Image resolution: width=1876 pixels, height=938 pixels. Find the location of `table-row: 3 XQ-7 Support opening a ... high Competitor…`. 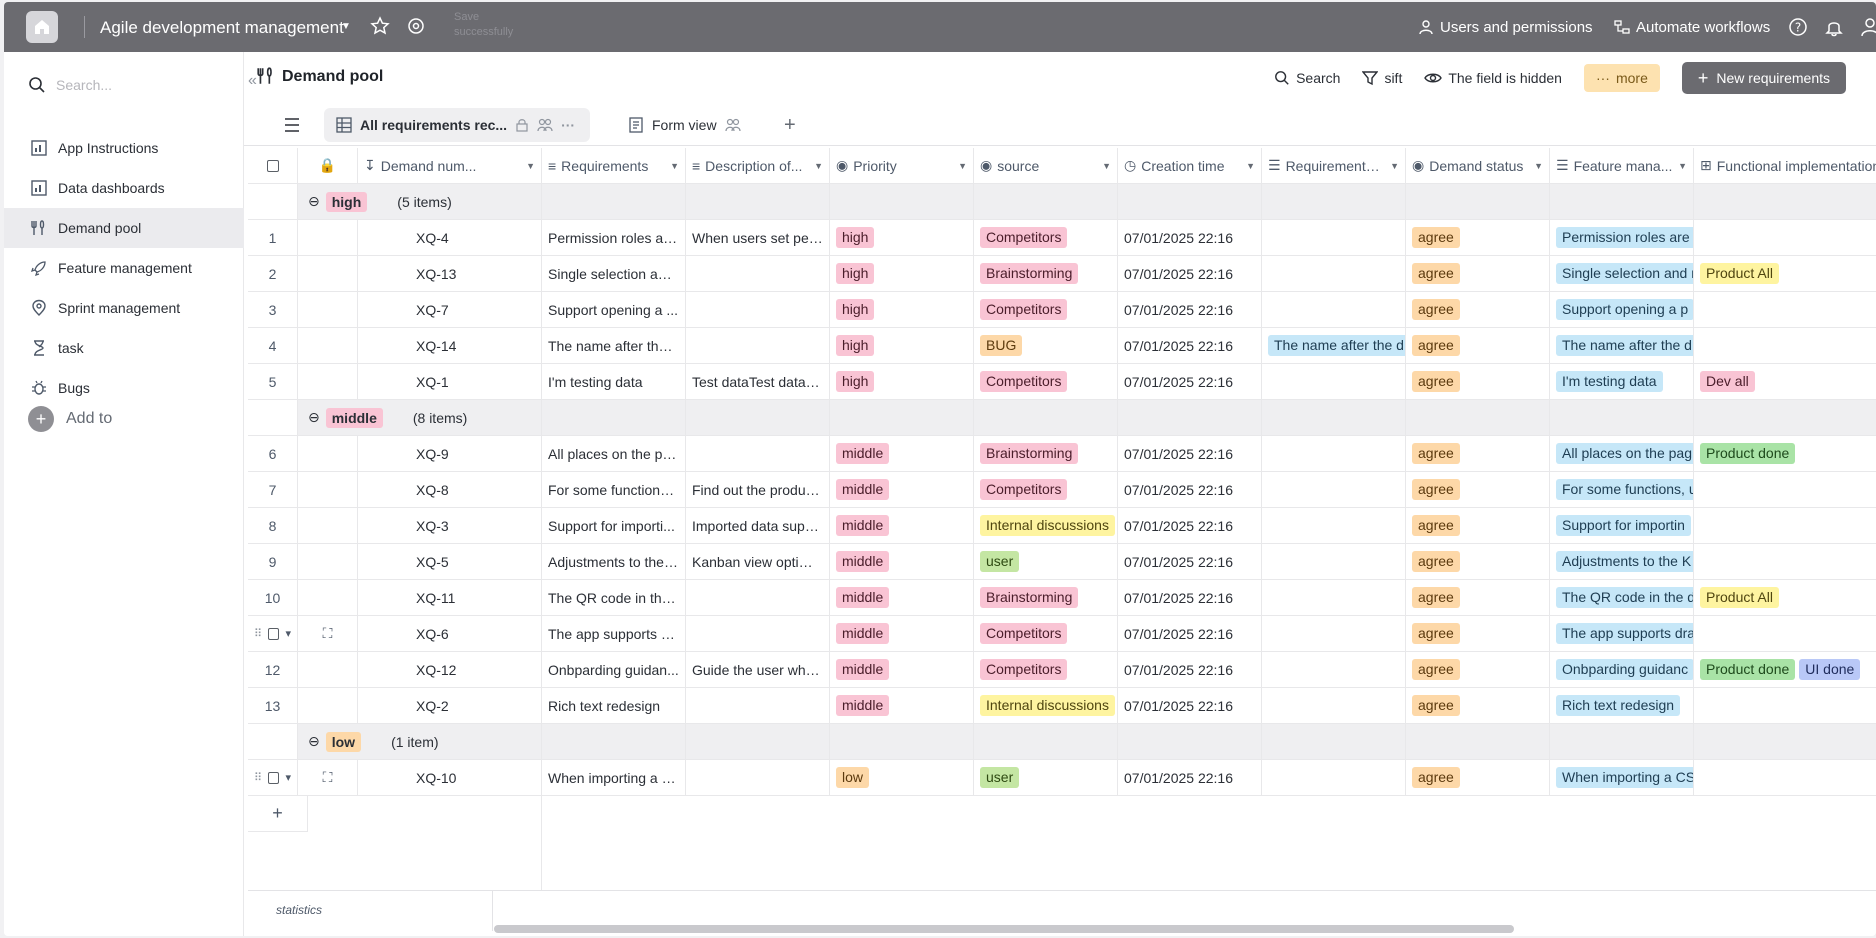

table-row: 3 XQ-7 Support opening a ... high Competitor… is located at coordinates (1062, 310).